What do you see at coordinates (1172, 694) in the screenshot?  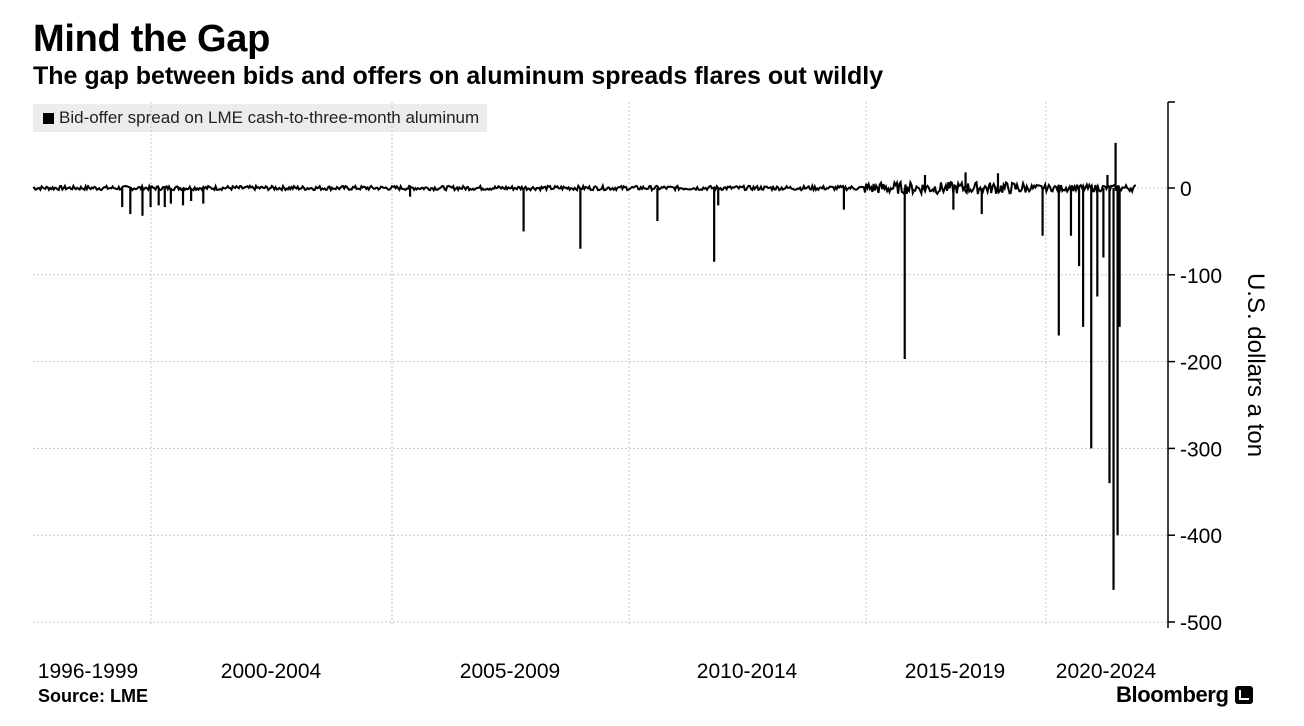 I see `brand-label: Bloomberg` at bounding box center [1172, 694].